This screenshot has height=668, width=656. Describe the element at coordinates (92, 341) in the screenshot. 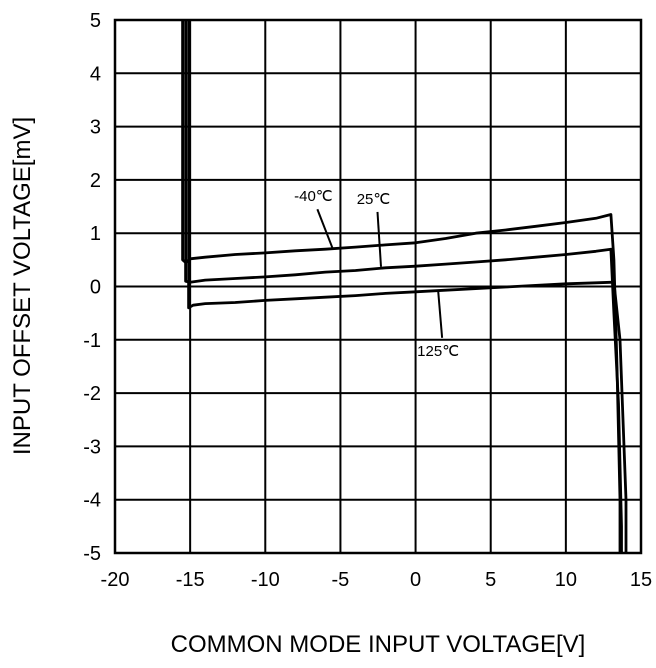

I see `y-tick-label: -1` at that location.